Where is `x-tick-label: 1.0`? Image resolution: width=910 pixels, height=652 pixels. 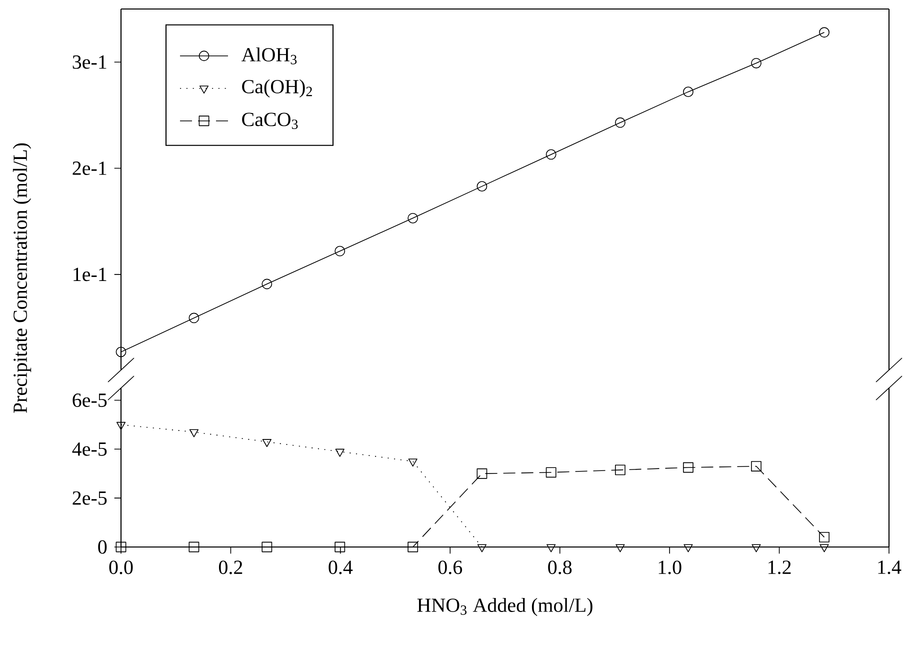
x-tick-label: 1.0 is located at coordinates (670, 567).